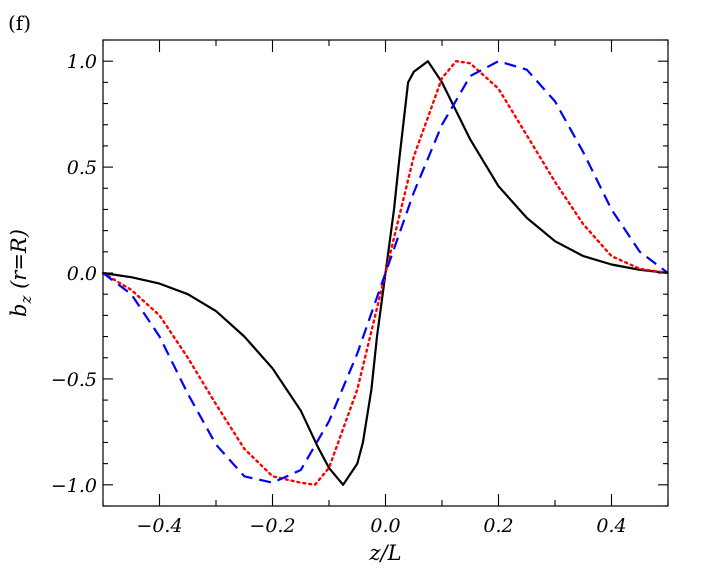  I want to click on y-tick-label: −1.0, so click(74, 486).